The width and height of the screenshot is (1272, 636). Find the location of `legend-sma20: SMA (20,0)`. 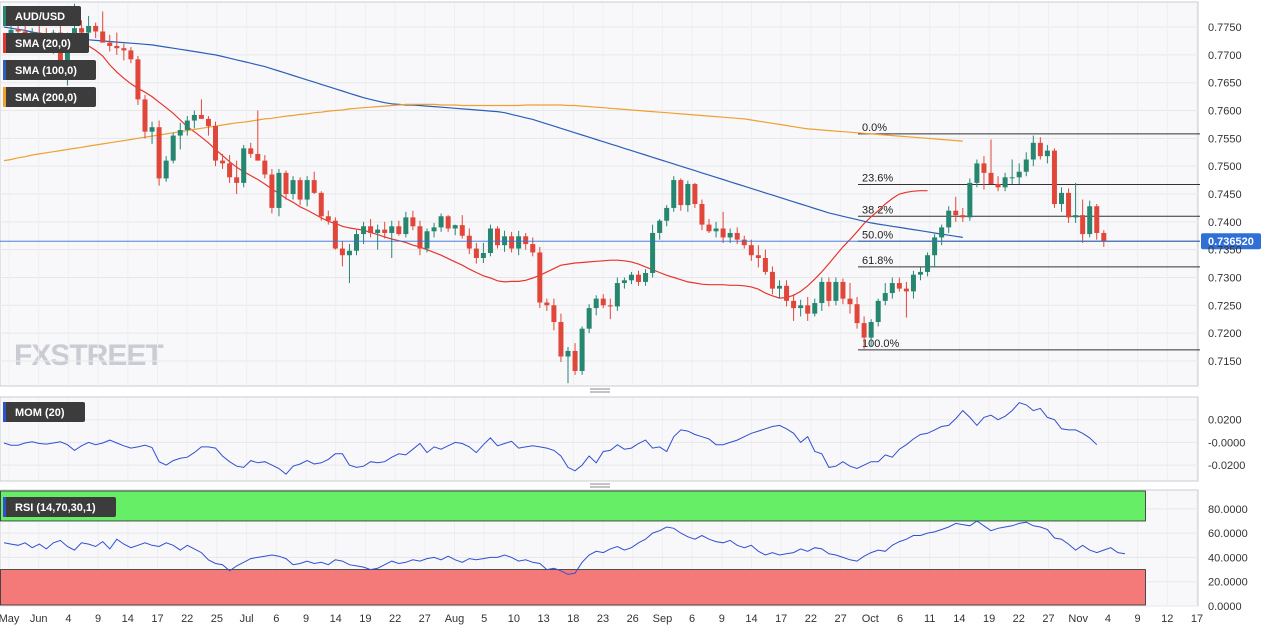

legend-sma20: SMA (20,0) is located at coordinates (46, 43).